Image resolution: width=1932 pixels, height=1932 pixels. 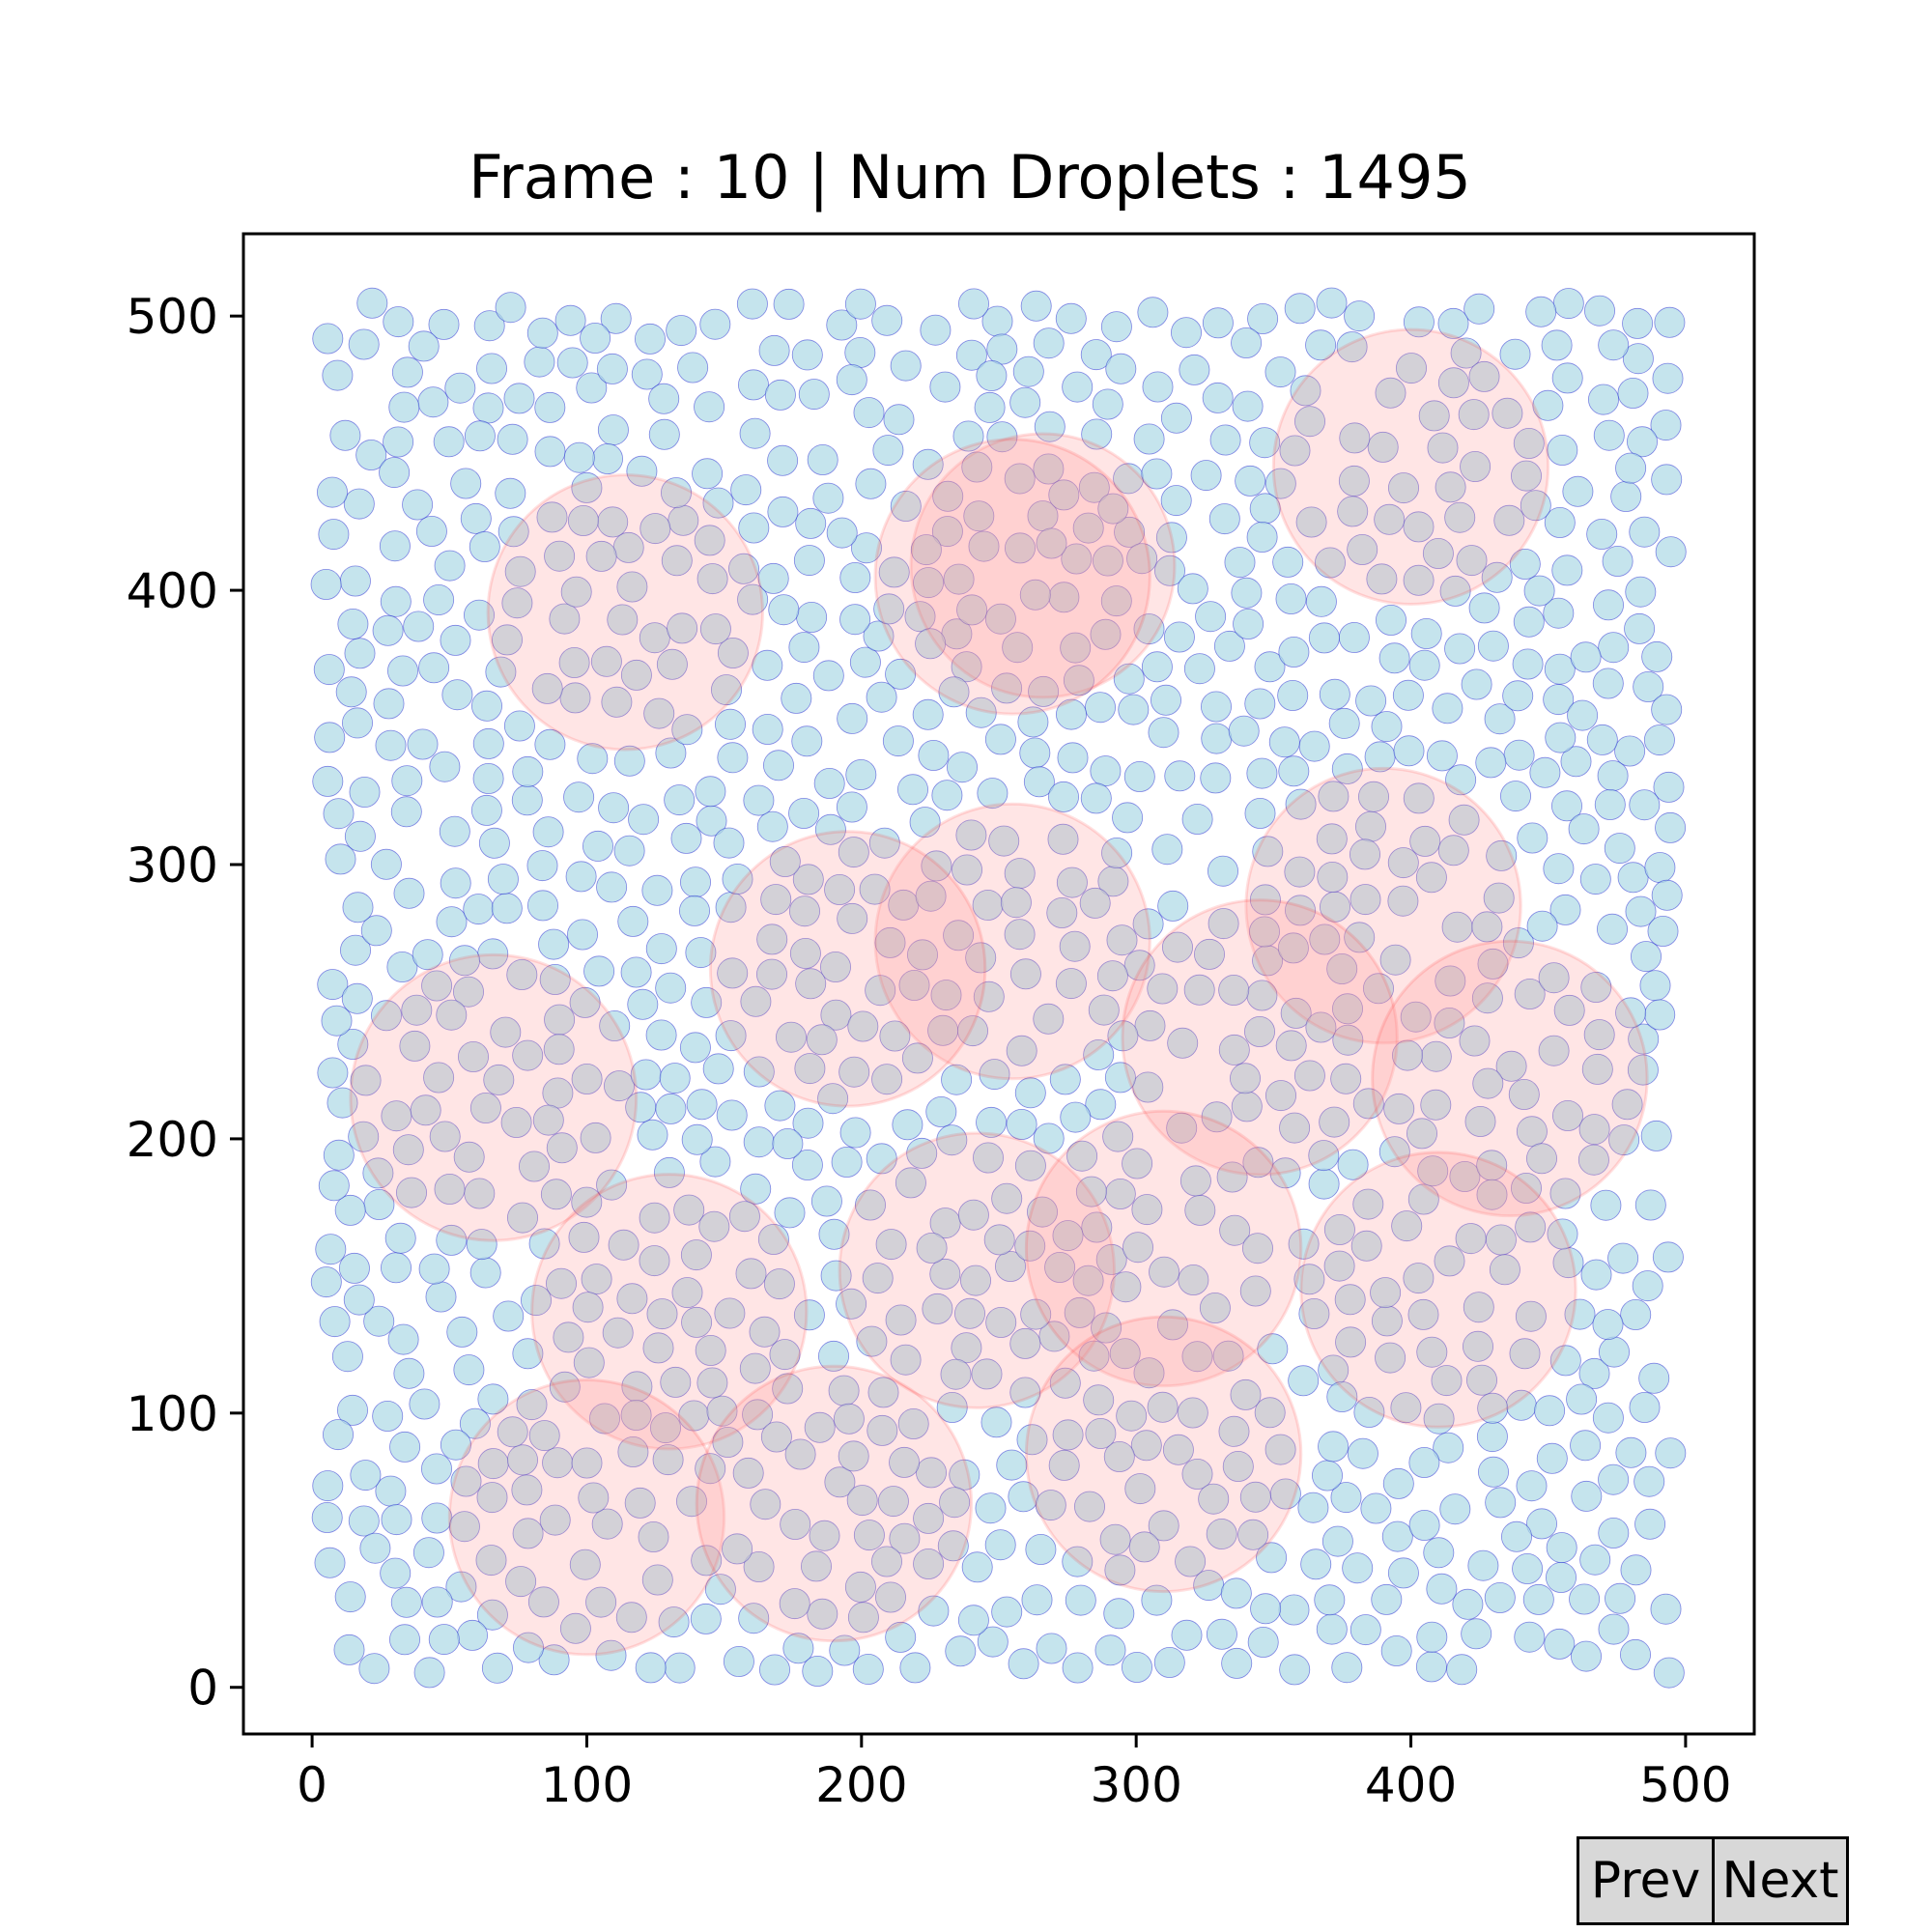 What do you see at coordinates (1780, 1880) in the screenshot?
I see `next-button: Next` at bounding box center [1780, 1880].